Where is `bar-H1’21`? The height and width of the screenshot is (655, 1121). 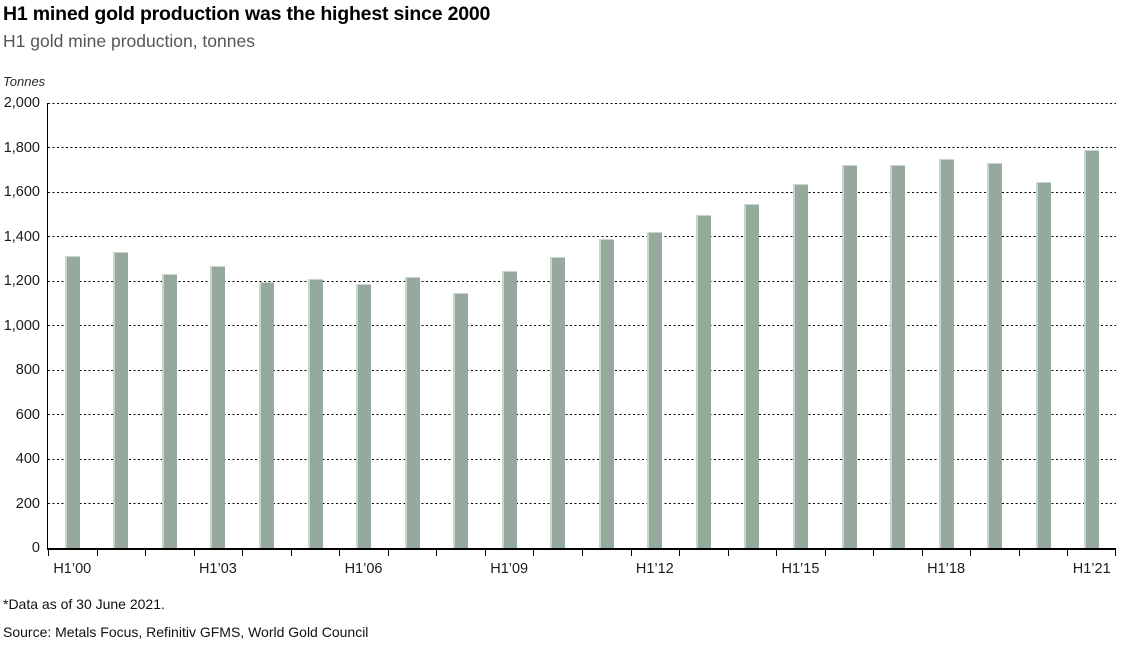 bar-H1’21 is located at coordinates (1092, 348).